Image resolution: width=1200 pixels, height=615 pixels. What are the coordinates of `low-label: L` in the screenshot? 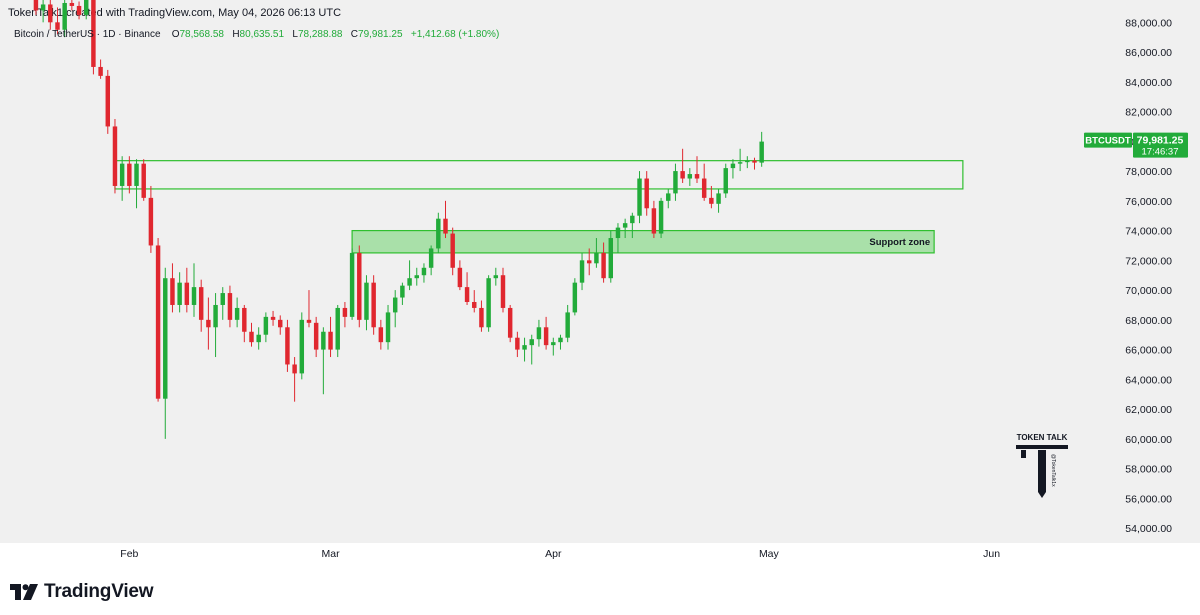 It's located at (295, 34).